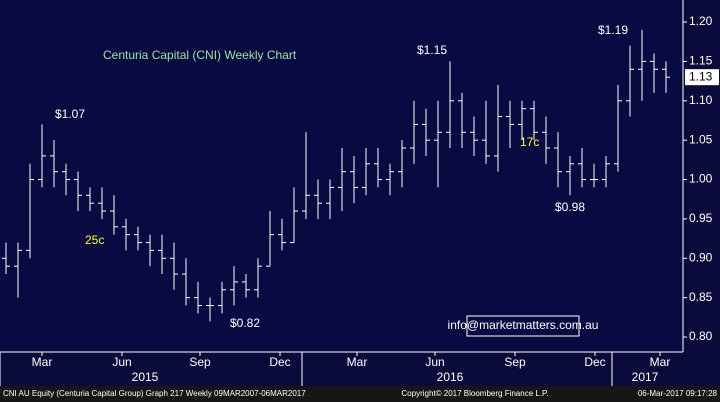  What do you see at coordinates (94, 240) in the screenshot?
I see `annotation: 25c` at bounding box center [94, 240].